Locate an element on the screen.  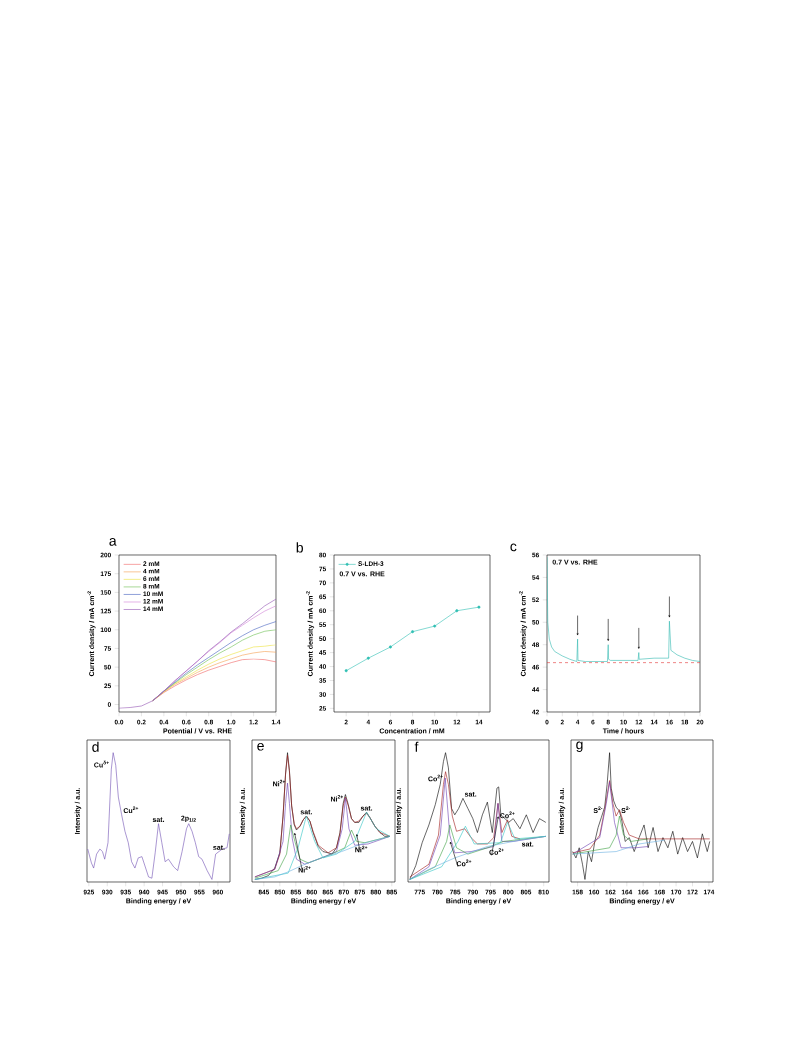
chart-title: g is located at coordinates (579, 746).